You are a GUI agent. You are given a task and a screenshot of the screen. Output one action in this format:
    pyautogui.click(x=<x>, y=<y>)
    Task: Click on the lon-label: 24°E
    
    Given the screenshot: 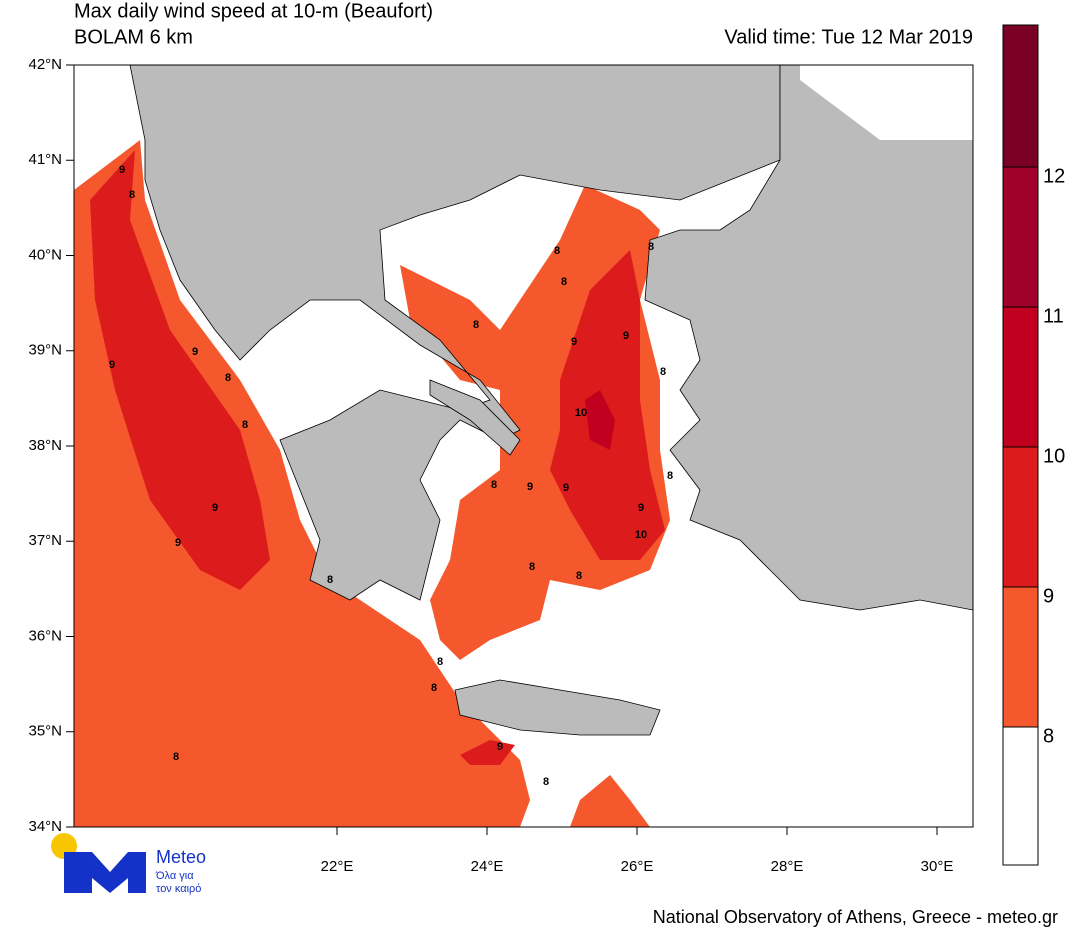 What is the action you would take?
    pyautogui.click(x=487, y=866)
    